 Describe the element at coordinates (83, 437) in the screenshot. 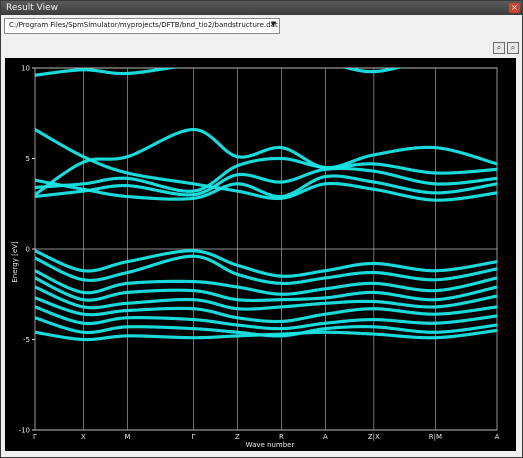

I see `x-tick-label: X` at that location.